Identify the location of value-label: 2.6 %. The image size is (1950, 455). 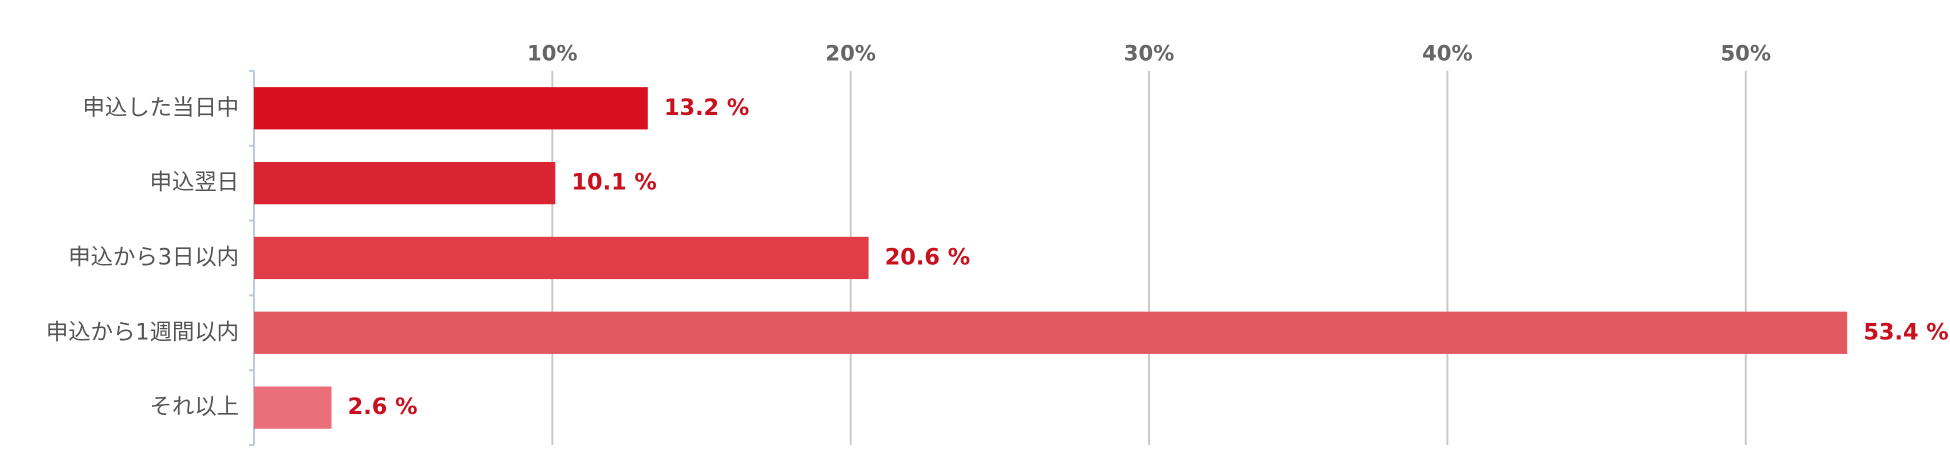
(383, 407).